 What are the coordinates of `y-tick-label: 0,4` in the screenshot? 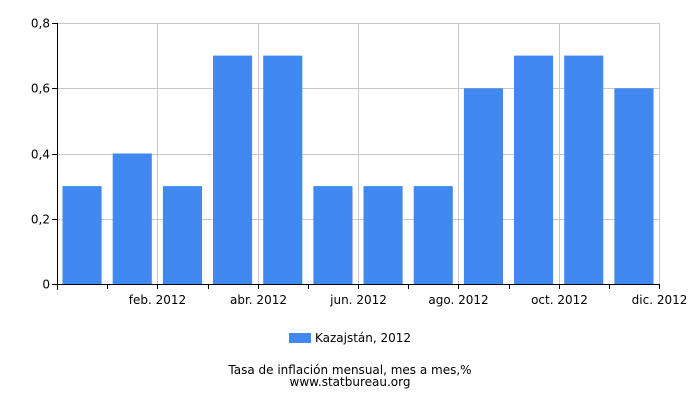 It's located at (40, 155).